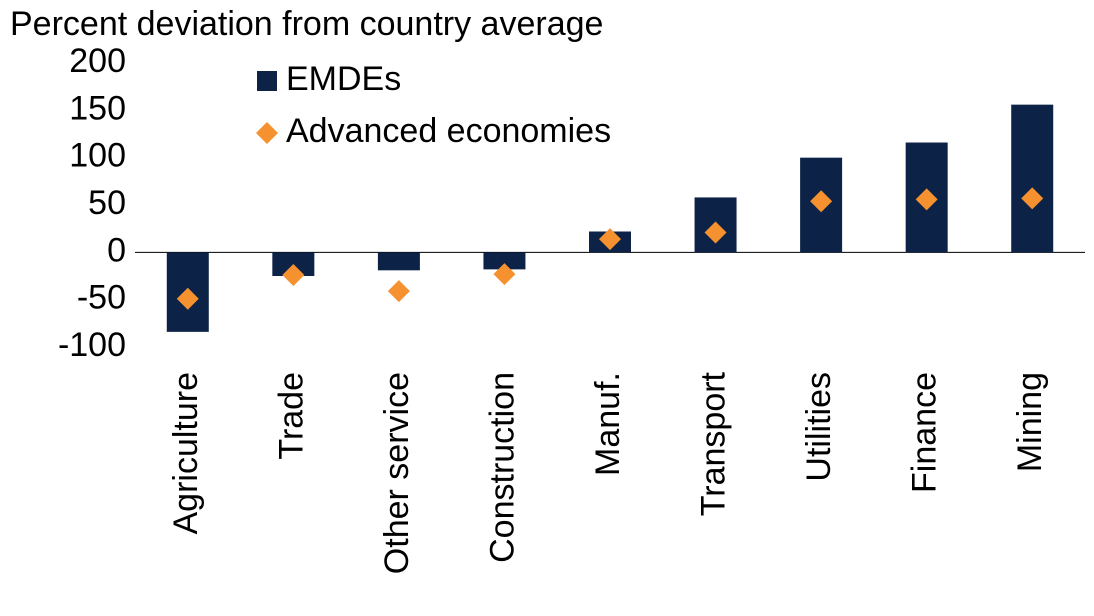 This screenshot has width=1094, height=616. What do you see at coordinates (502, 467) in the screenshot?
I see `x-tick-label: Construction` at bounding box center [502, 467].